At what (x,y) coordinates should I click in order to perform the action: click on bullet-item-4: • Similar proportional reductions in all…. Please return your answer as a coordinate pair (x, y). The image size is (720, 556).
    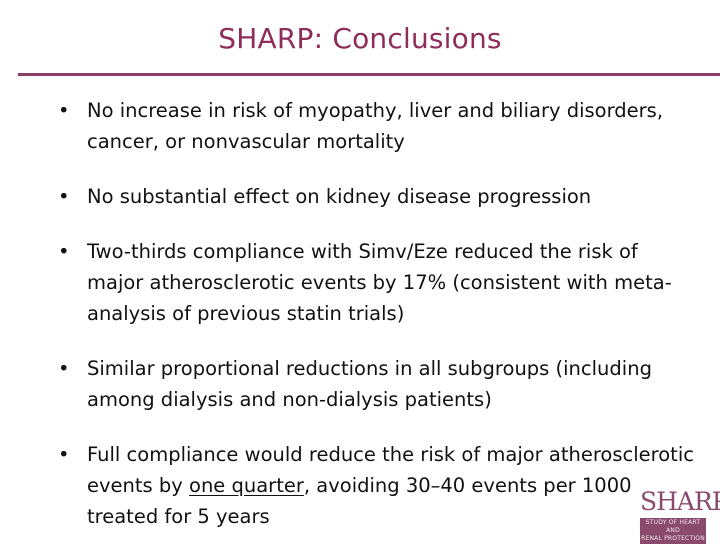
    Looking at the image, I should click on (378, 384).